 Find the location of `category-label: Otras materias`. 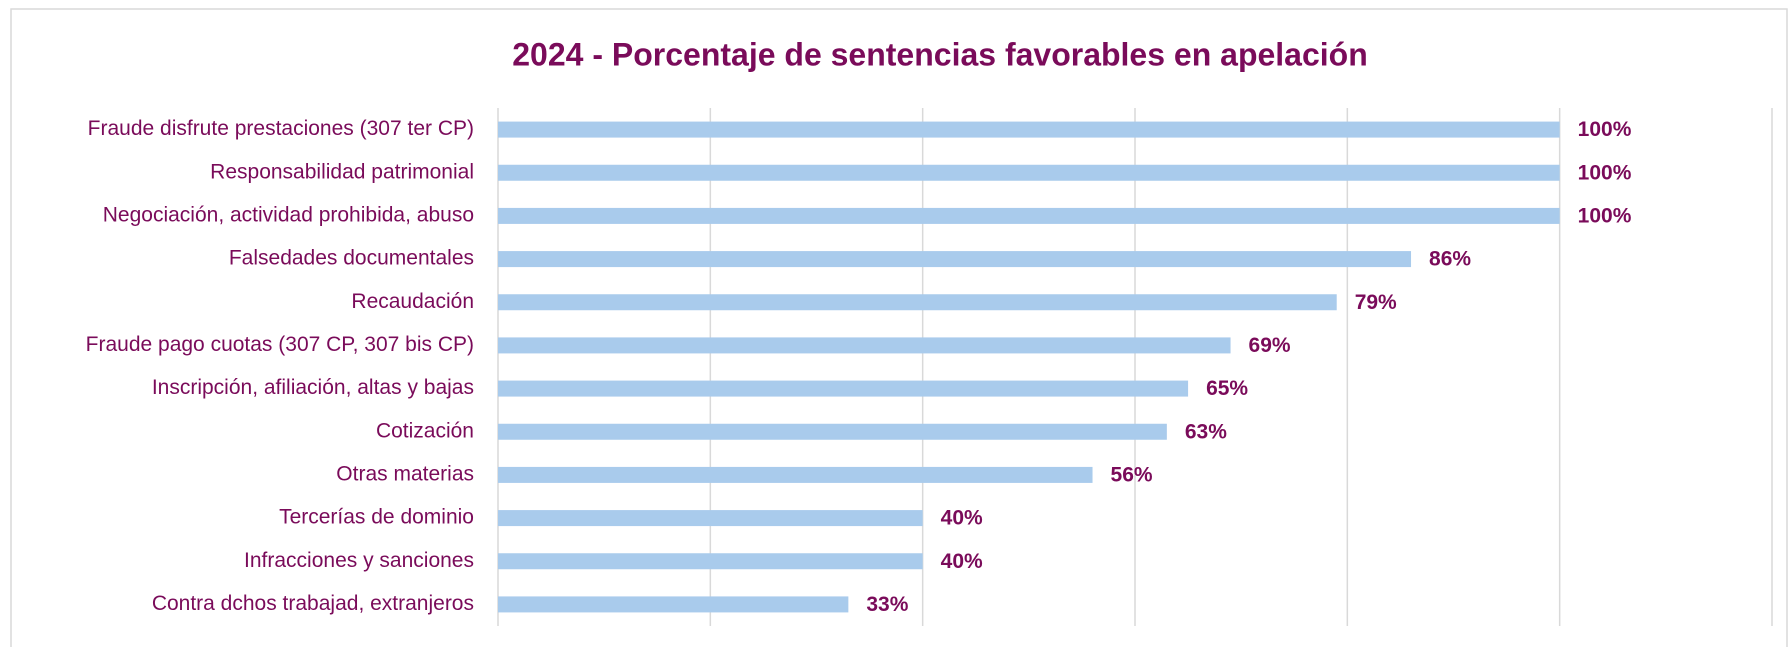

category-label: Otras materias is located at coordinates (405, 473).